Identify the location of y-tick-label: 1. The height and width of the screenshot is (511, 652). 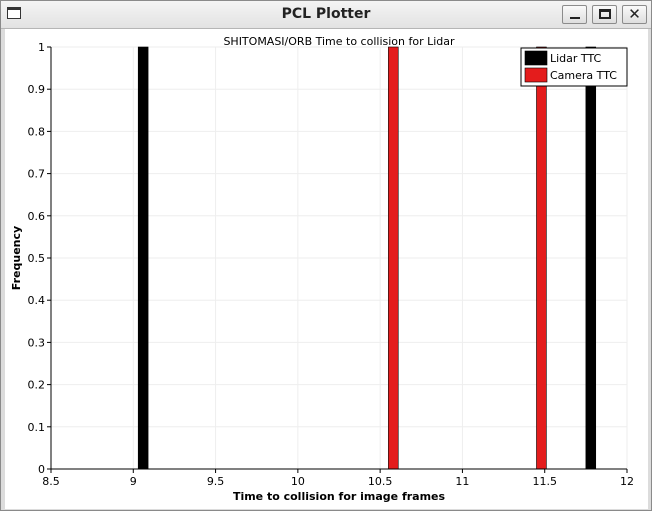
(41, 47).